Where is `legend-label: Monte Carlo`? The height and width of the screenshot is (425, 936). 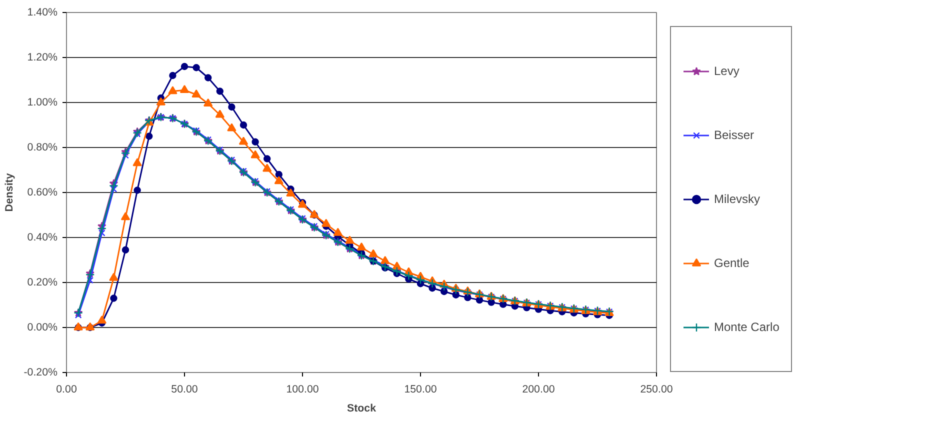 legend-label: Monte Carlo is located at coordinates (747, 327).